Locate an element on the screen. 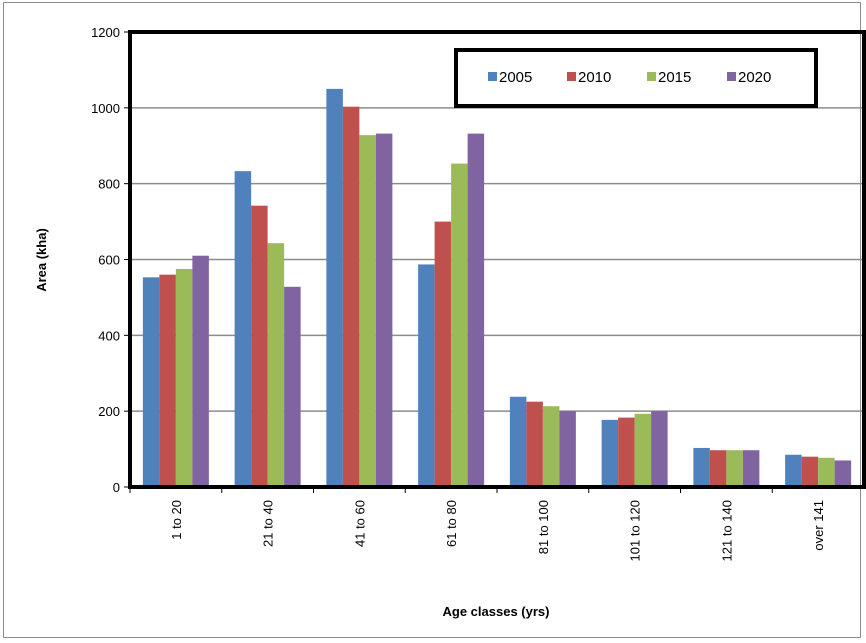 Image resolution: width=866 pixels, height=643 pixels. x-tick-label: 81 to 100 is located at coordinates (543, 527).